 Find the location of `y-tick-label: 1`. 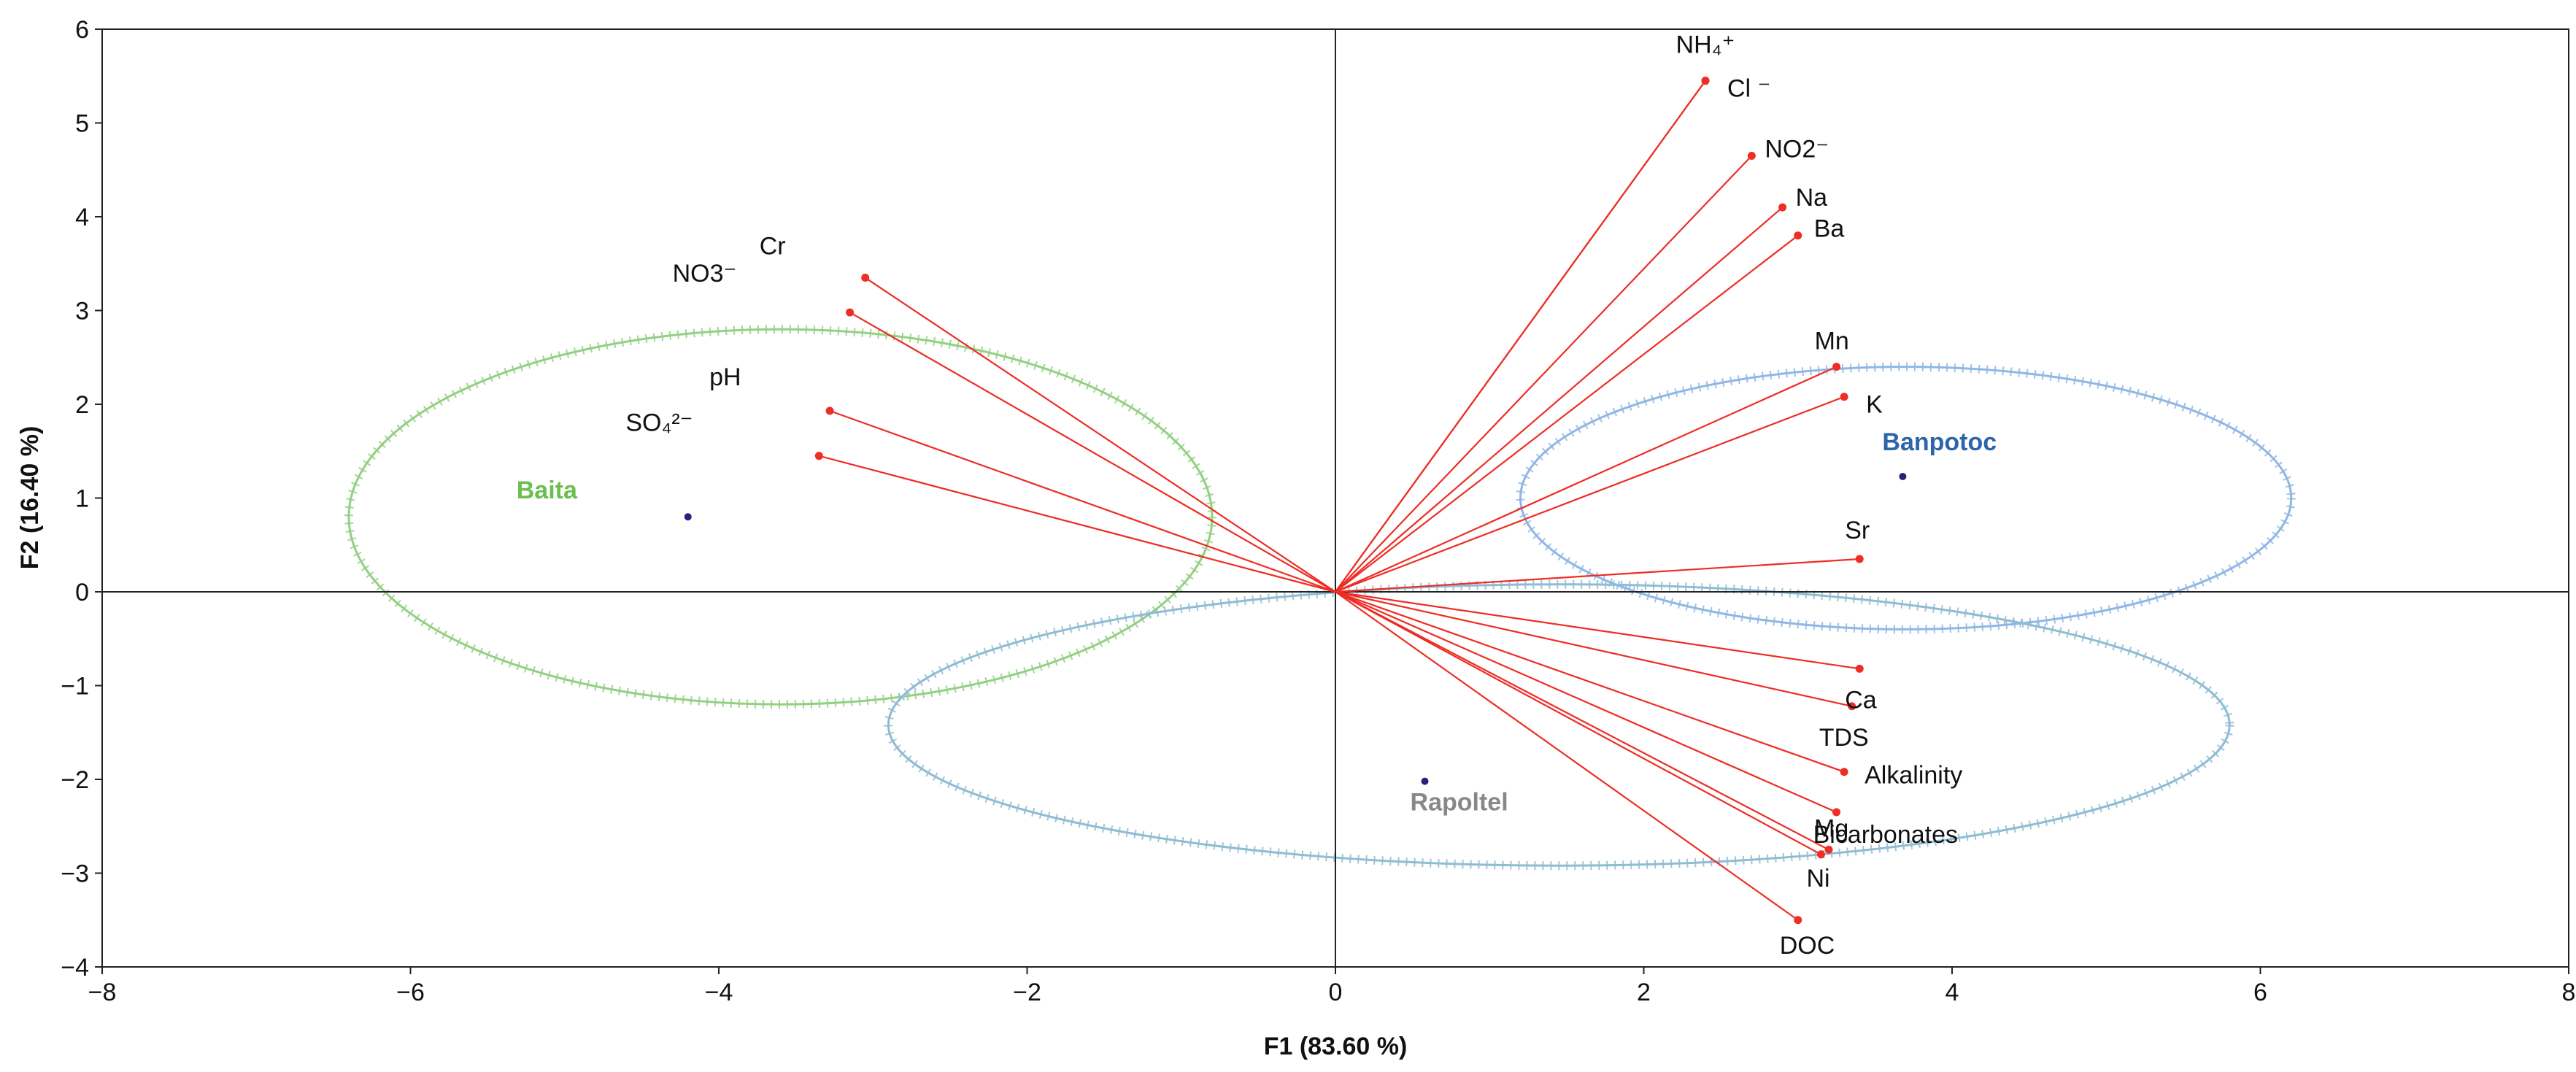

y-tick-label: 1 is located at coordinates (82, 499).